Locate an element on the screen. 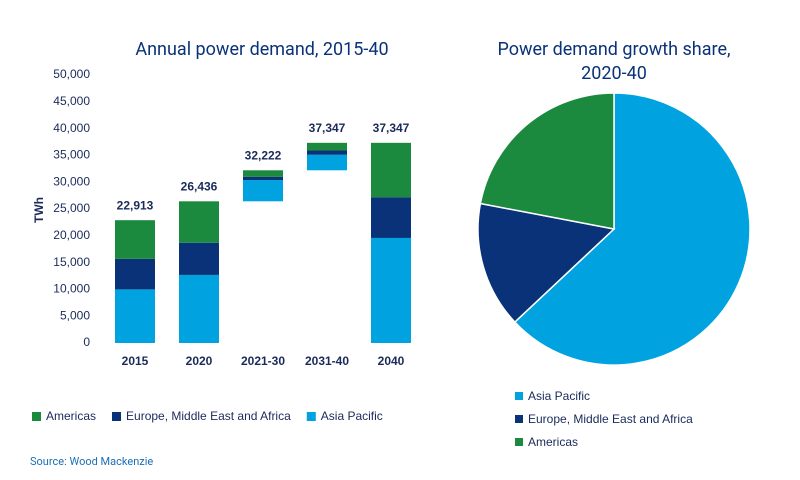  y-tick-label: 10,000 is located at coordinates (71, 289).